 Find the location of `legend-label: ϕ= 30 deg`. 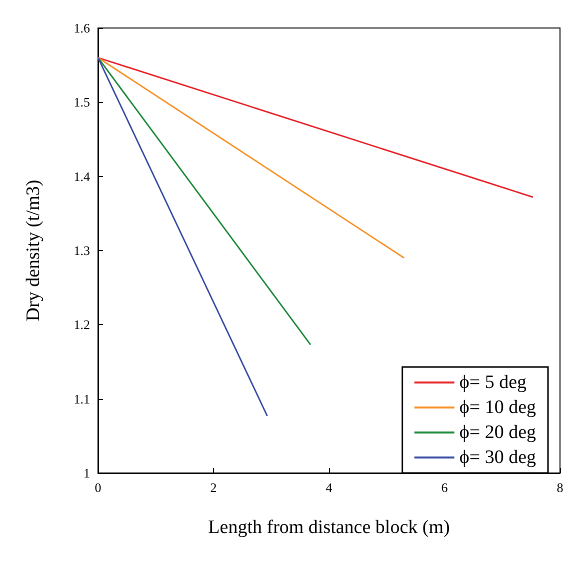

legend-label: ϕ= 30 deg is located at coordinates (497, 457).